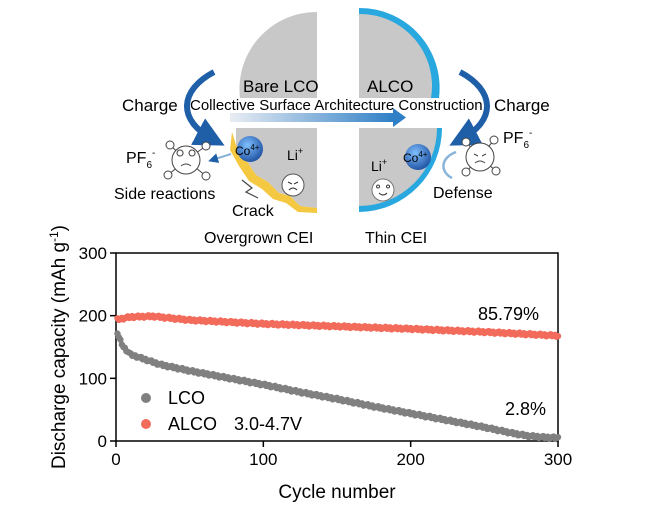 The width and height of the screenshot is (649, 531). I want to click on lco-retention-label: 2.8%, so click(525, 409).